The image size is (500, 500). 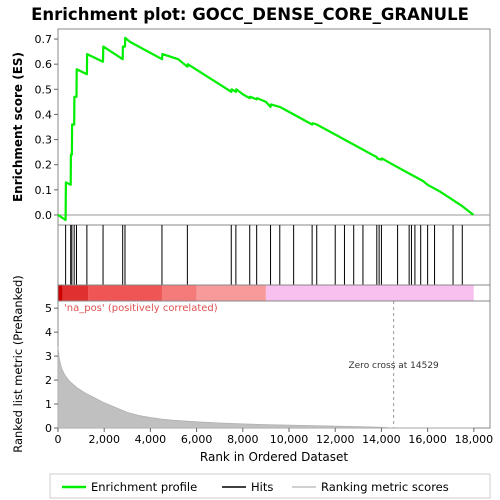 What do you see at coordinates (44, 190) in the screenshot?
I see `es-y-tick-label: 0.1` at bounding box center [44, 190].